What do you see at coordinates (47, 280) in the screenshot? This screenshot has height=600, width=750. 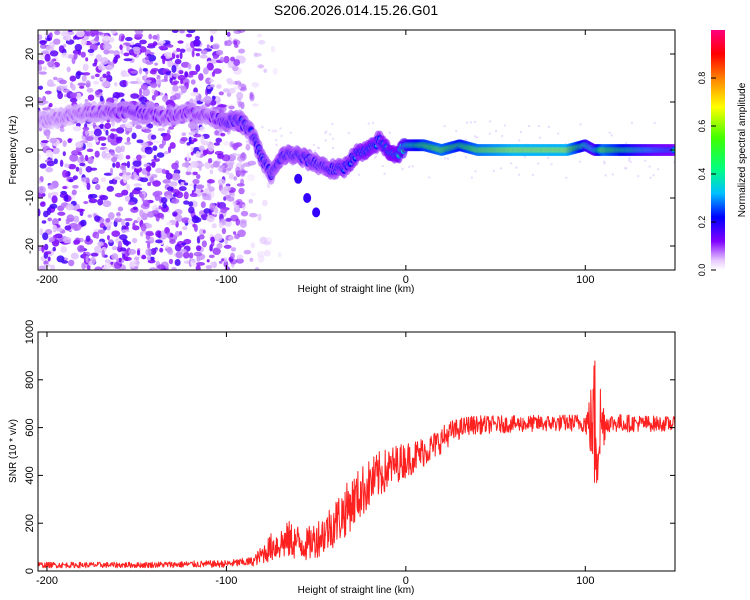 I see `x-tick-label: -200` at bounding box center [47, 280].